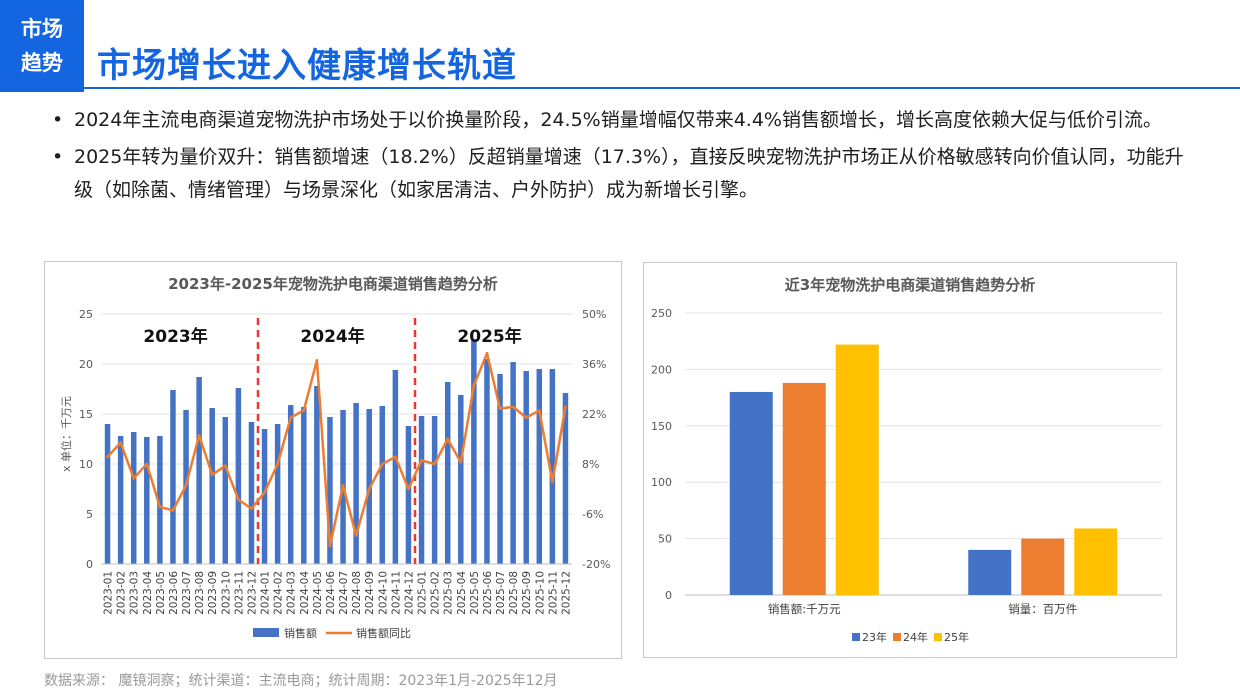  I want to click on x-tick-label: 2025-11, so click(553, 593).